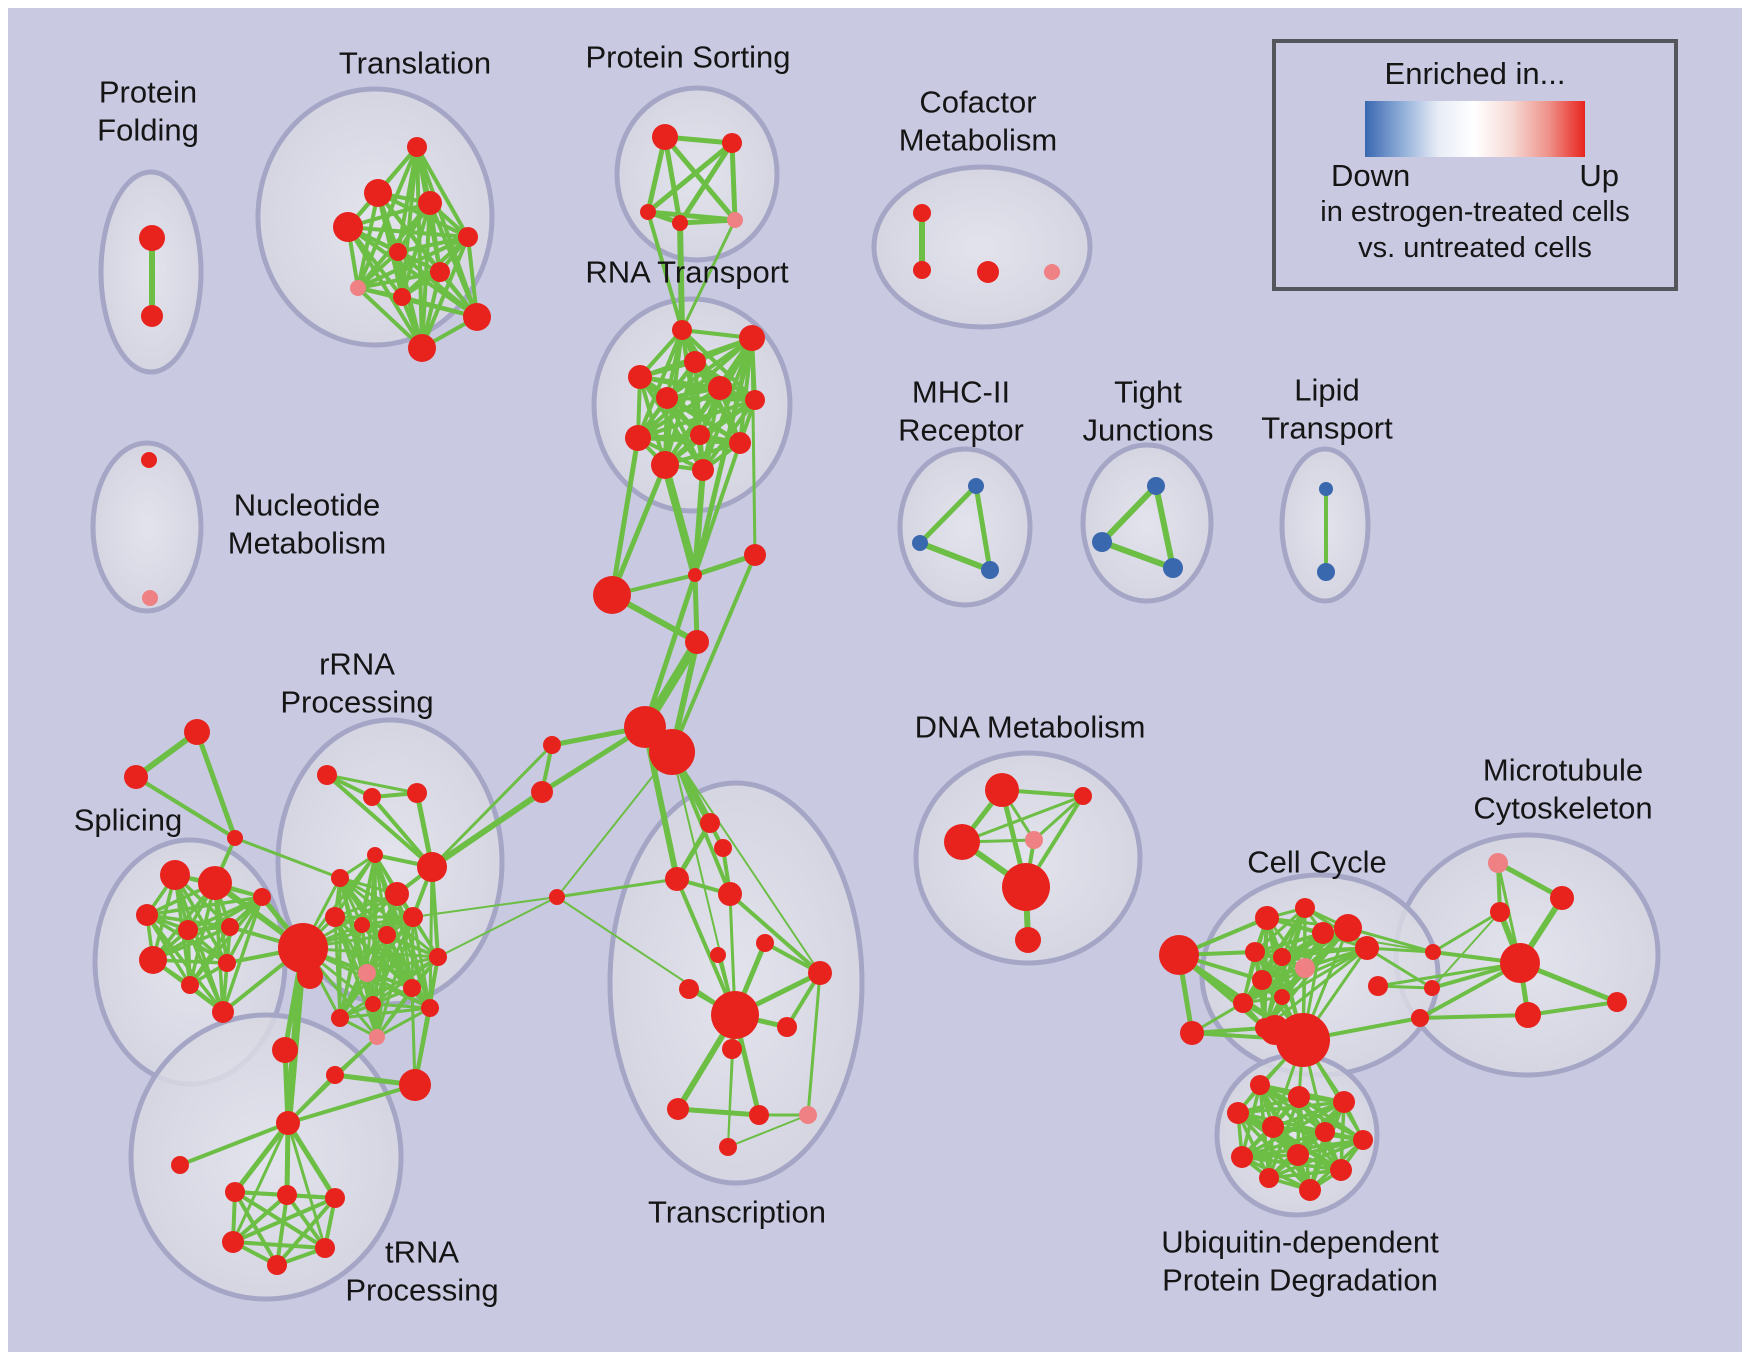 The width and height of the screenshot is (1750, 1360). What do you see at coordinates (422, 348) in the screenshot?
I see `node-t11` at bounding box center [422, 348].